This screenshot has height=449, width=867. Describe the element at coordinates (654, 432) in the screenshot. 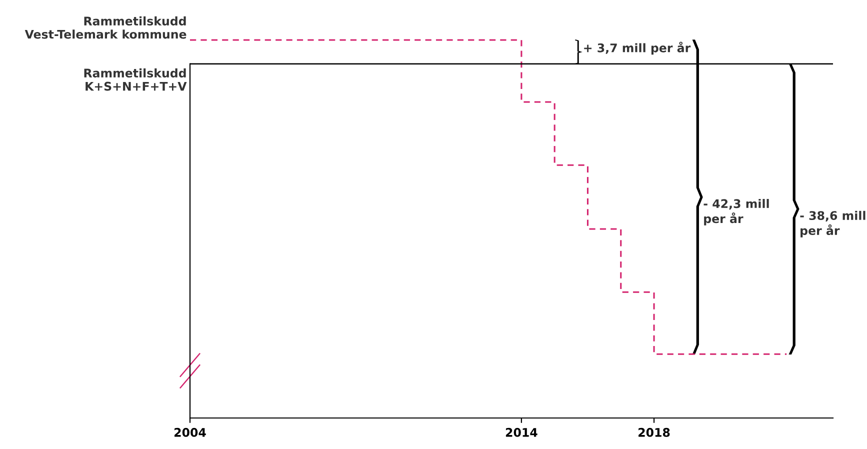

I see `x-tick-label: 2018` at that location.